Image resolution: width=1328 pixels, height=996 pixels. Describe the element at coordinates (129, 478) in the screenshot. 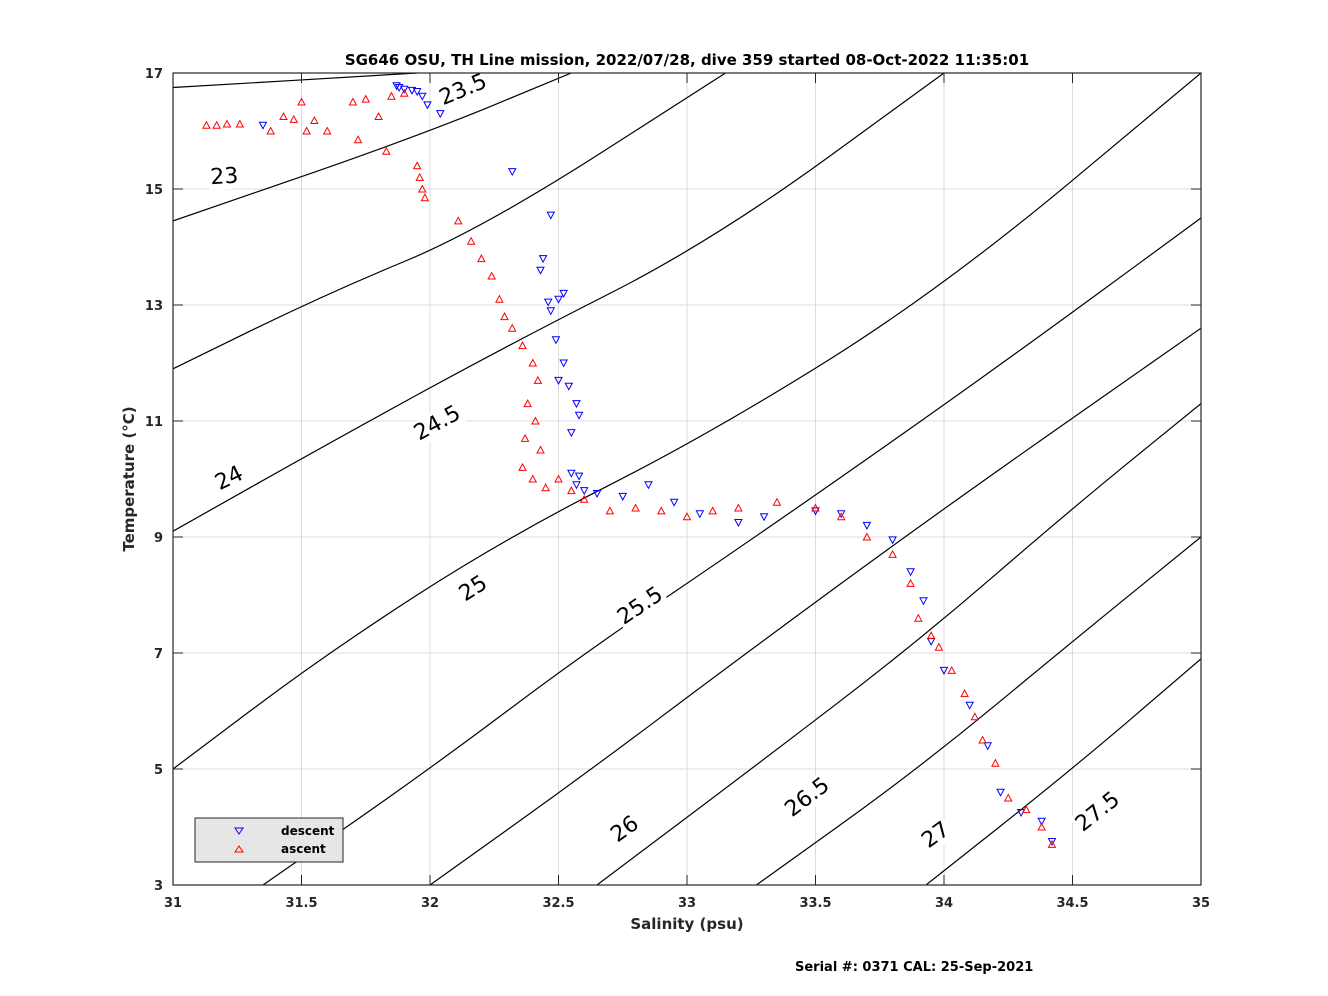

I see `y-axis-label: Temperature (°C)` at that location.